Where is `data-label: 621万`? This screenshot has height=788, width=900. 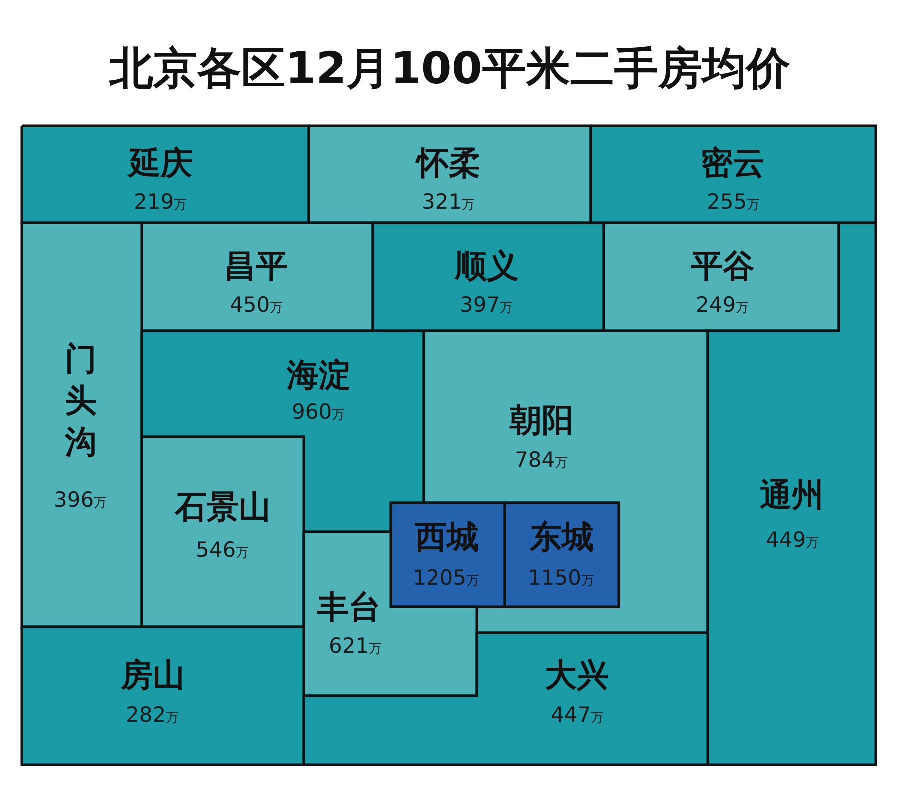
data-label: 621万 is located at coordinates (355, 646).